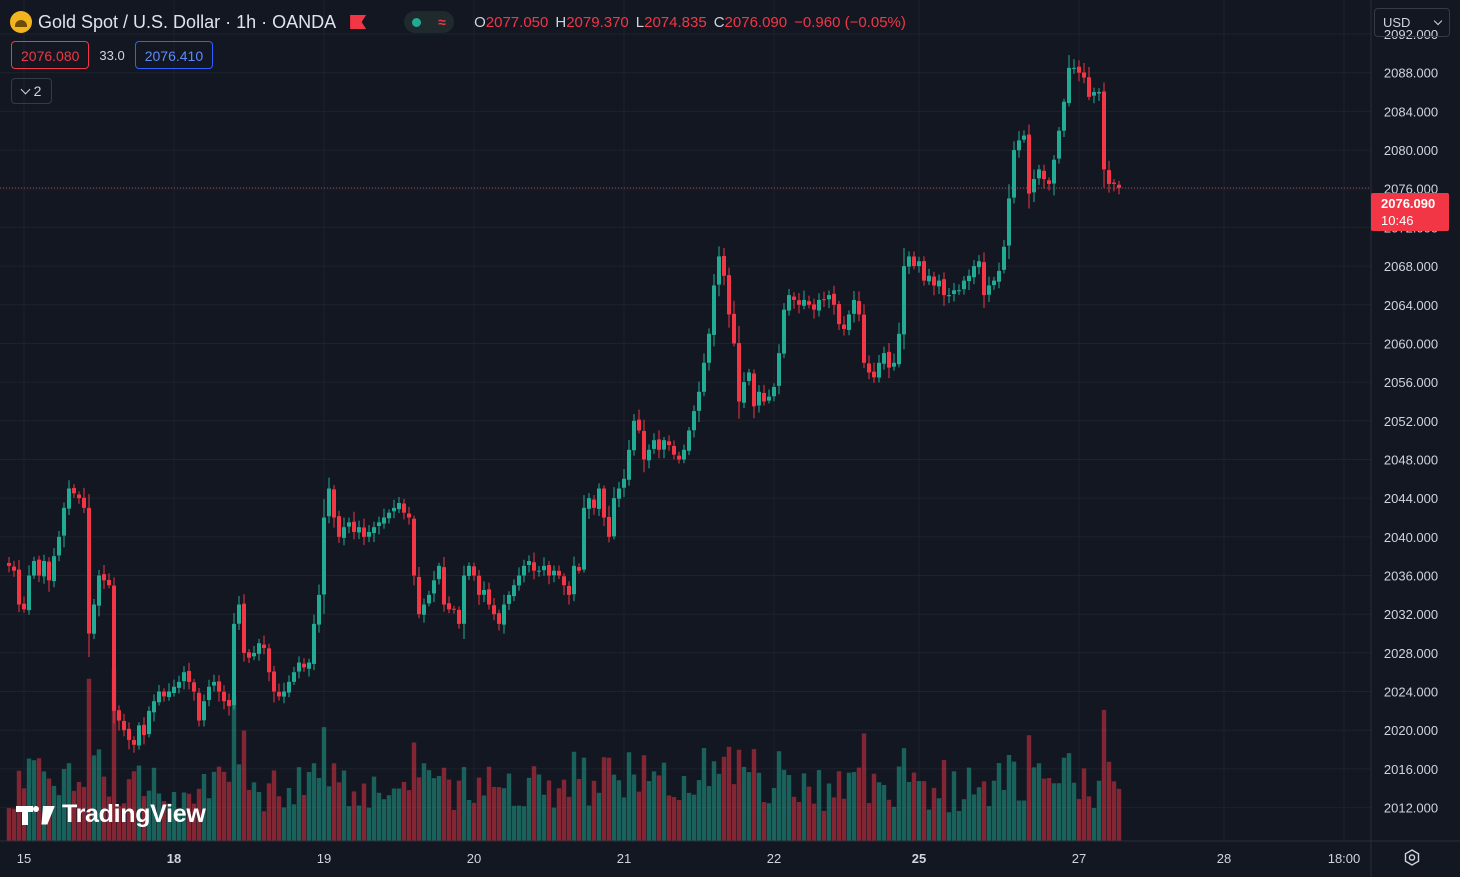 The width and height of the screenshot is (1460, 877). What do you see at coordinates (442, 22) in the screenshot?
I see `wave-icon: ≈` at bounding box center [442, 22].